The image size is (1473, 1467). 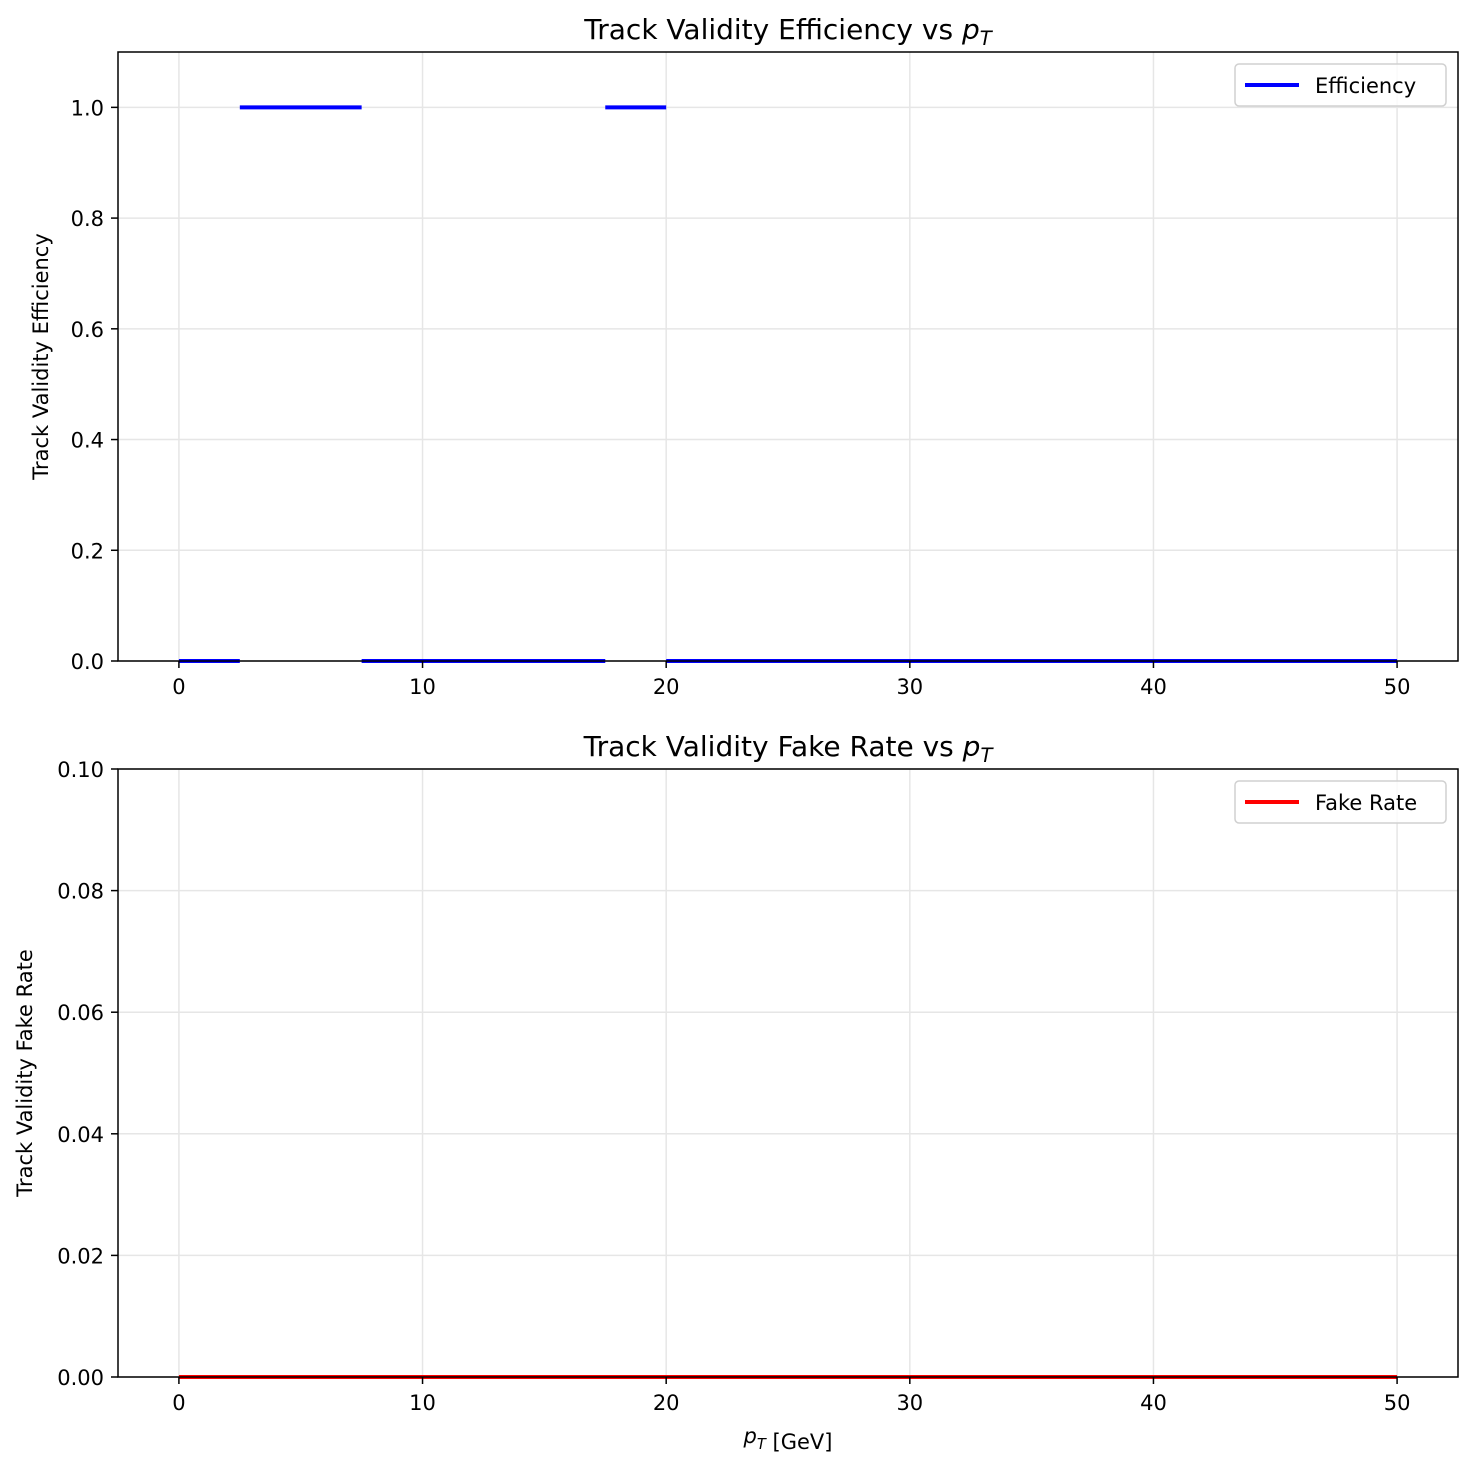 What do you see at coordinates (80, 1256) in the screenshot?
I see `y-tick-label: 0.02` at bounding box center [80, 1256].